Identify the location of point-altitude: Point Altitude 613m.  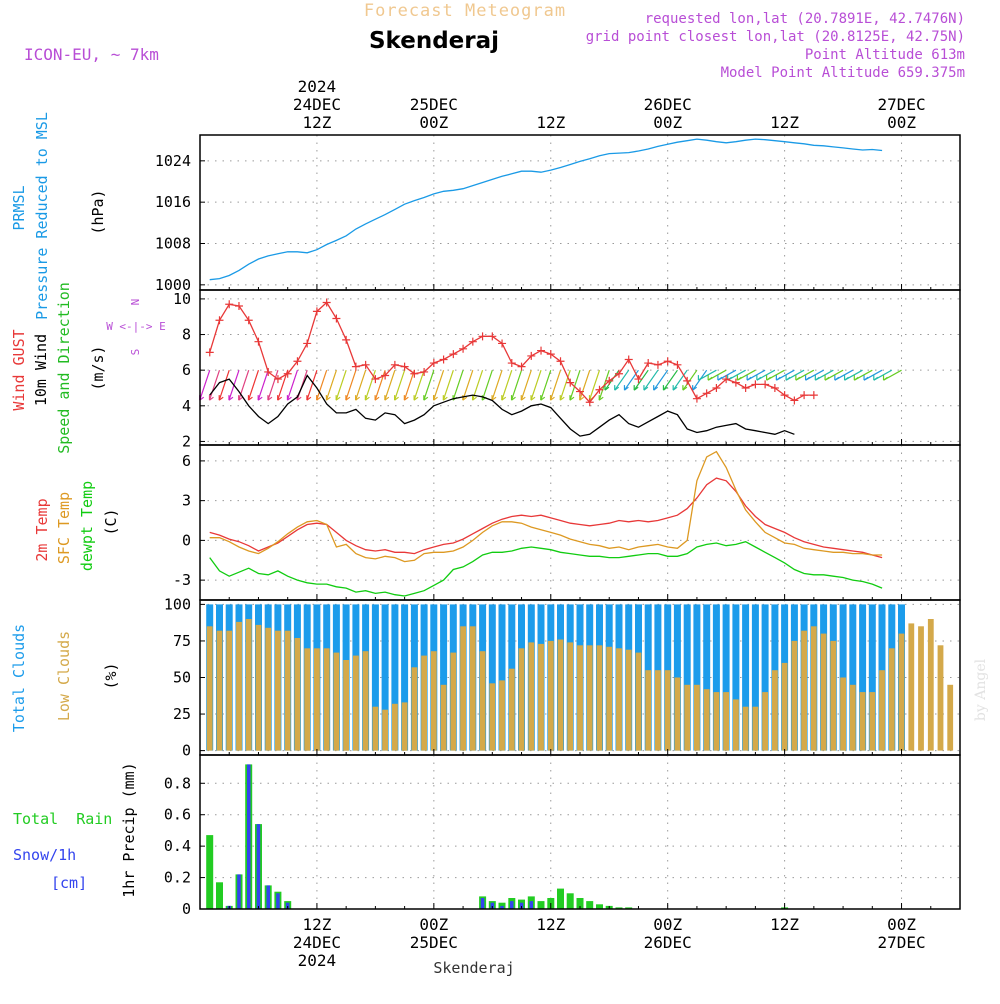
(885, 55).